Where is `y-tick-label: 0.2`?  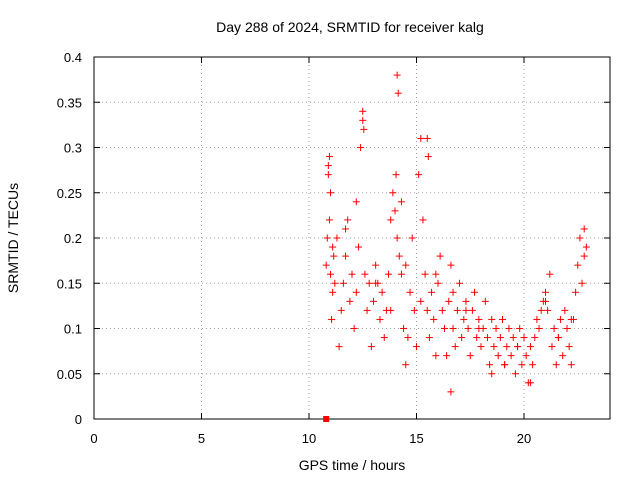
y-tick-label: 0.2 is located at coordinates (73, 238).